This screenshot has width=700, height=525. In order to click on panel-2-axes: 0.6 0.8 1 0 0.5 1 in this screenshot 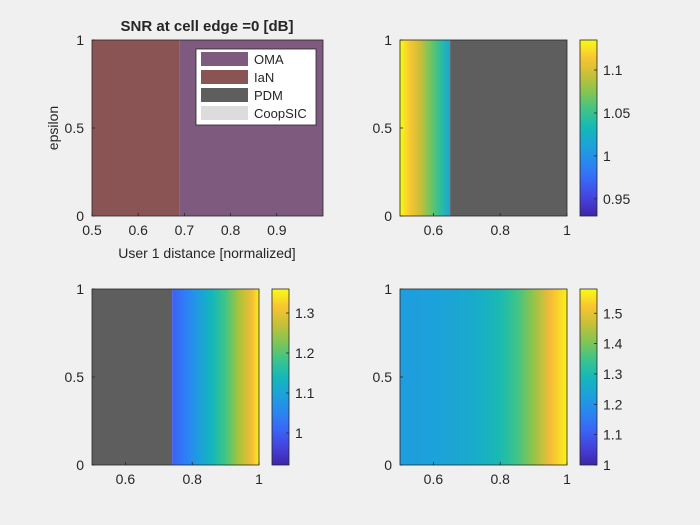, I will do `click(472, 135)`.